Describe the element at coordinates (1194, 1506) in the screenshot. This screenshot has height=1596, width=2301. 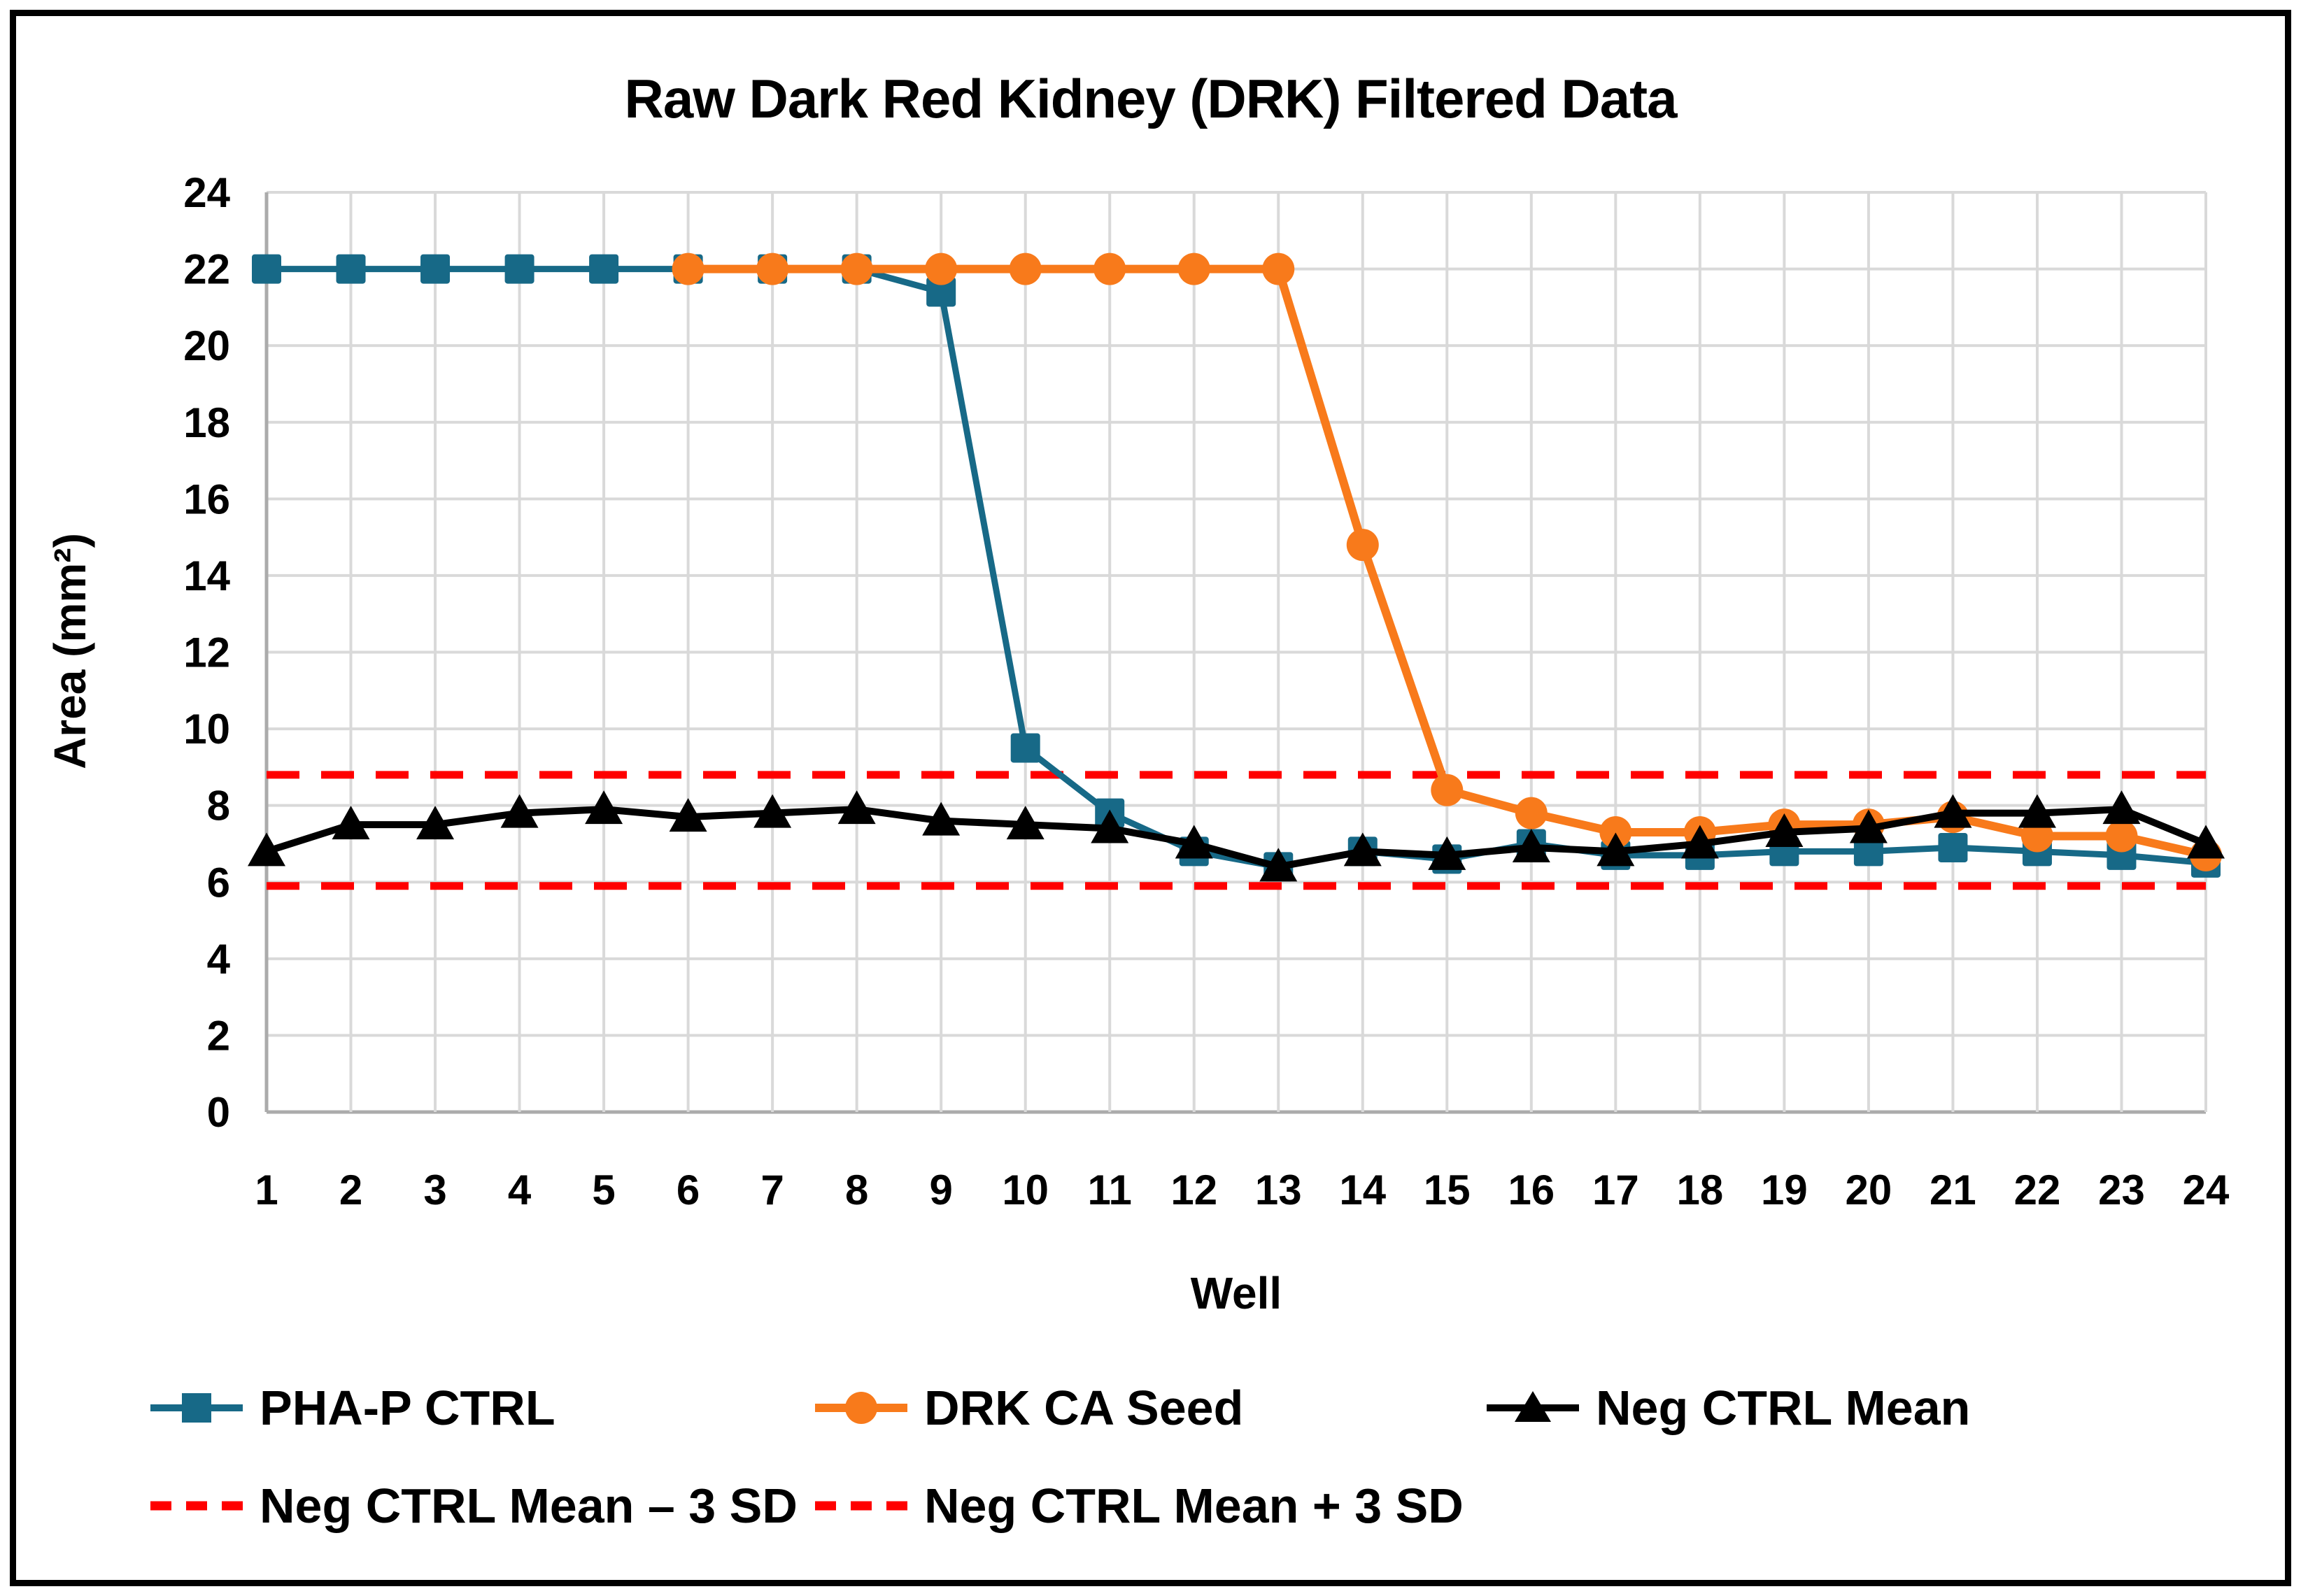
I see `legend-label: Neg CTRL Mean + 3 SD` at that location.